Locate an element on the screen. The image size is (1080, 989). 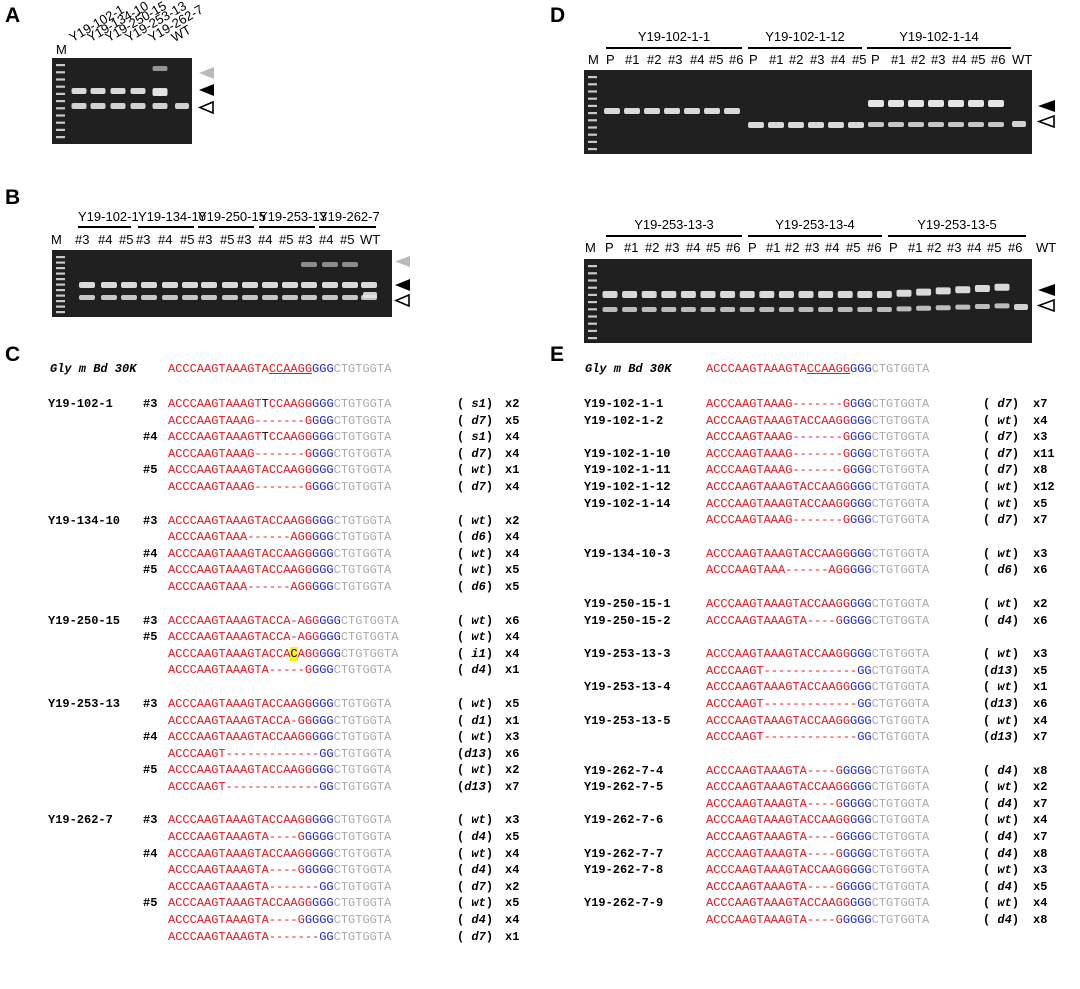
line-name: Y19-262-7-8 is located at coordinates (624, 870).